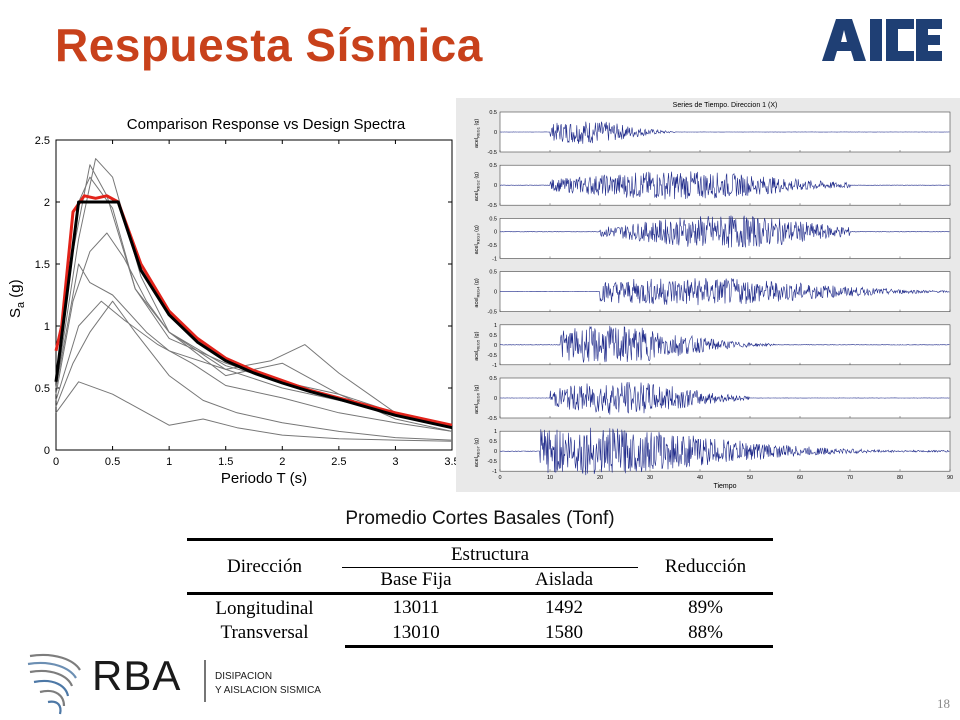  Describe the element at coordinates (950, 478) in the screenshot. I see `timeseries-x-tick-label: 90` at that location.